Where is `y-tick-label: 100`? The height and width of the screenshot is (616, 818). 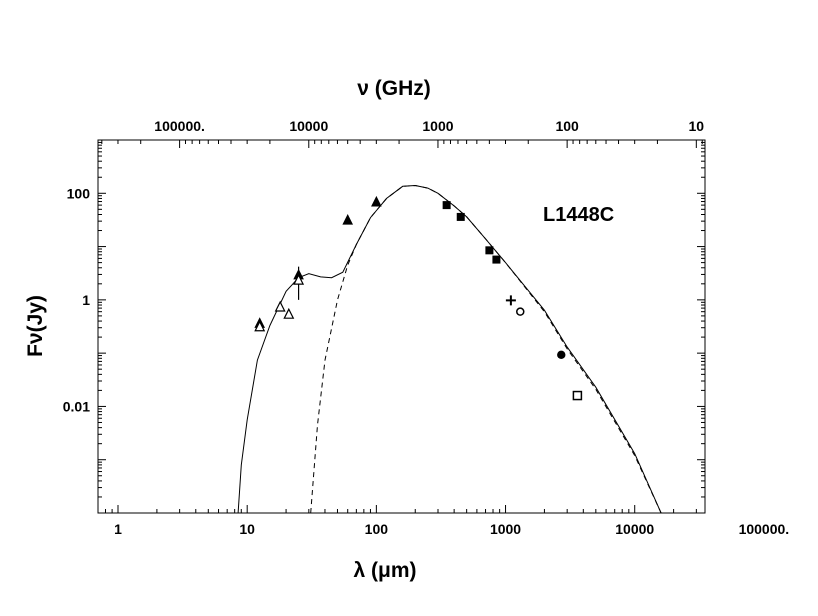
y-tick-label: 100 is located at coordinates (79, 193).